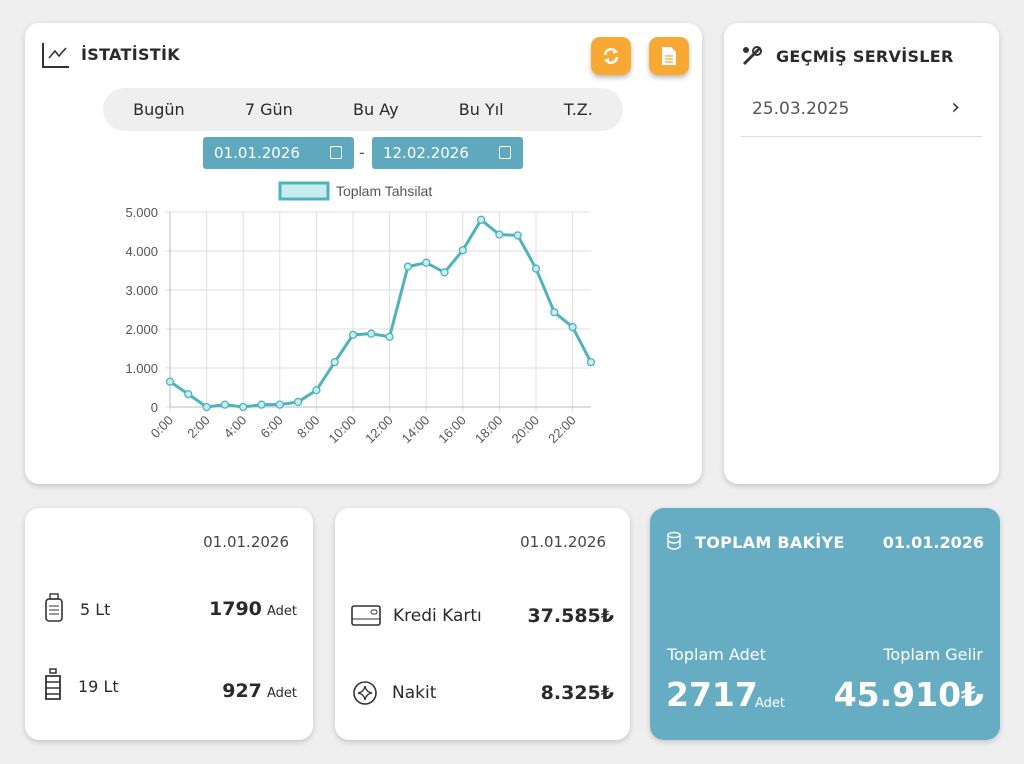  Describe the element at coordinates (271, 427) in the screenshot. I see `x-tick-label: 6:00` at that location.